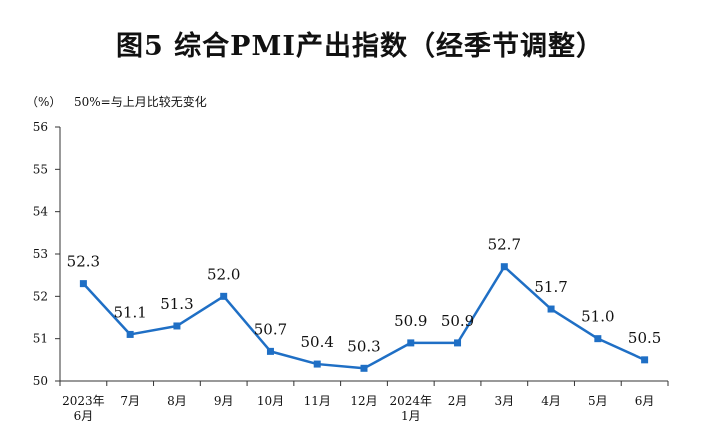 Image resolution: width=720 pixels, height=448 pixels. Describe the element at coordinates (224, 401) in the screenshot. I see `x-tick-label: 9月` at that location.